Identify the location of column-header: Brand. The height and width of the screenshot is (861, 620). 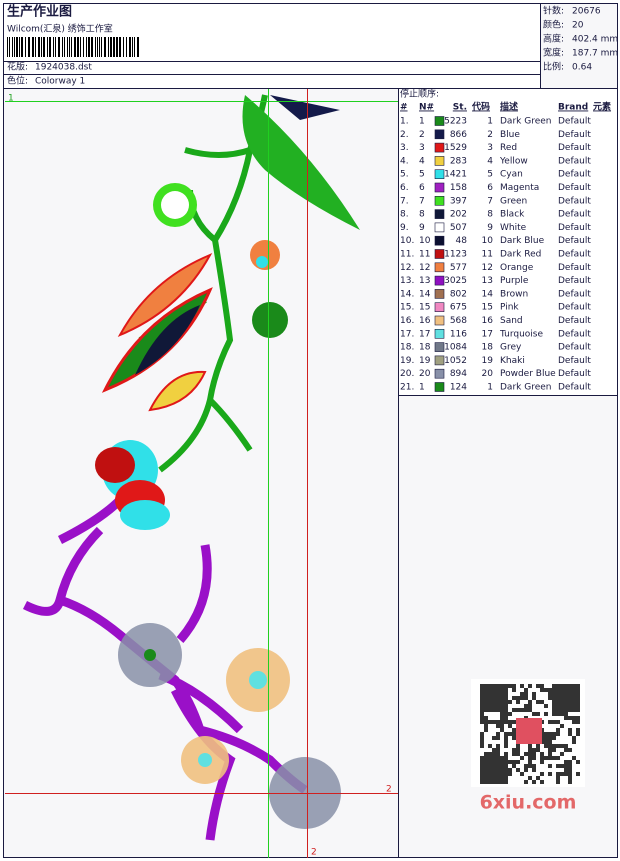
(573, 108).